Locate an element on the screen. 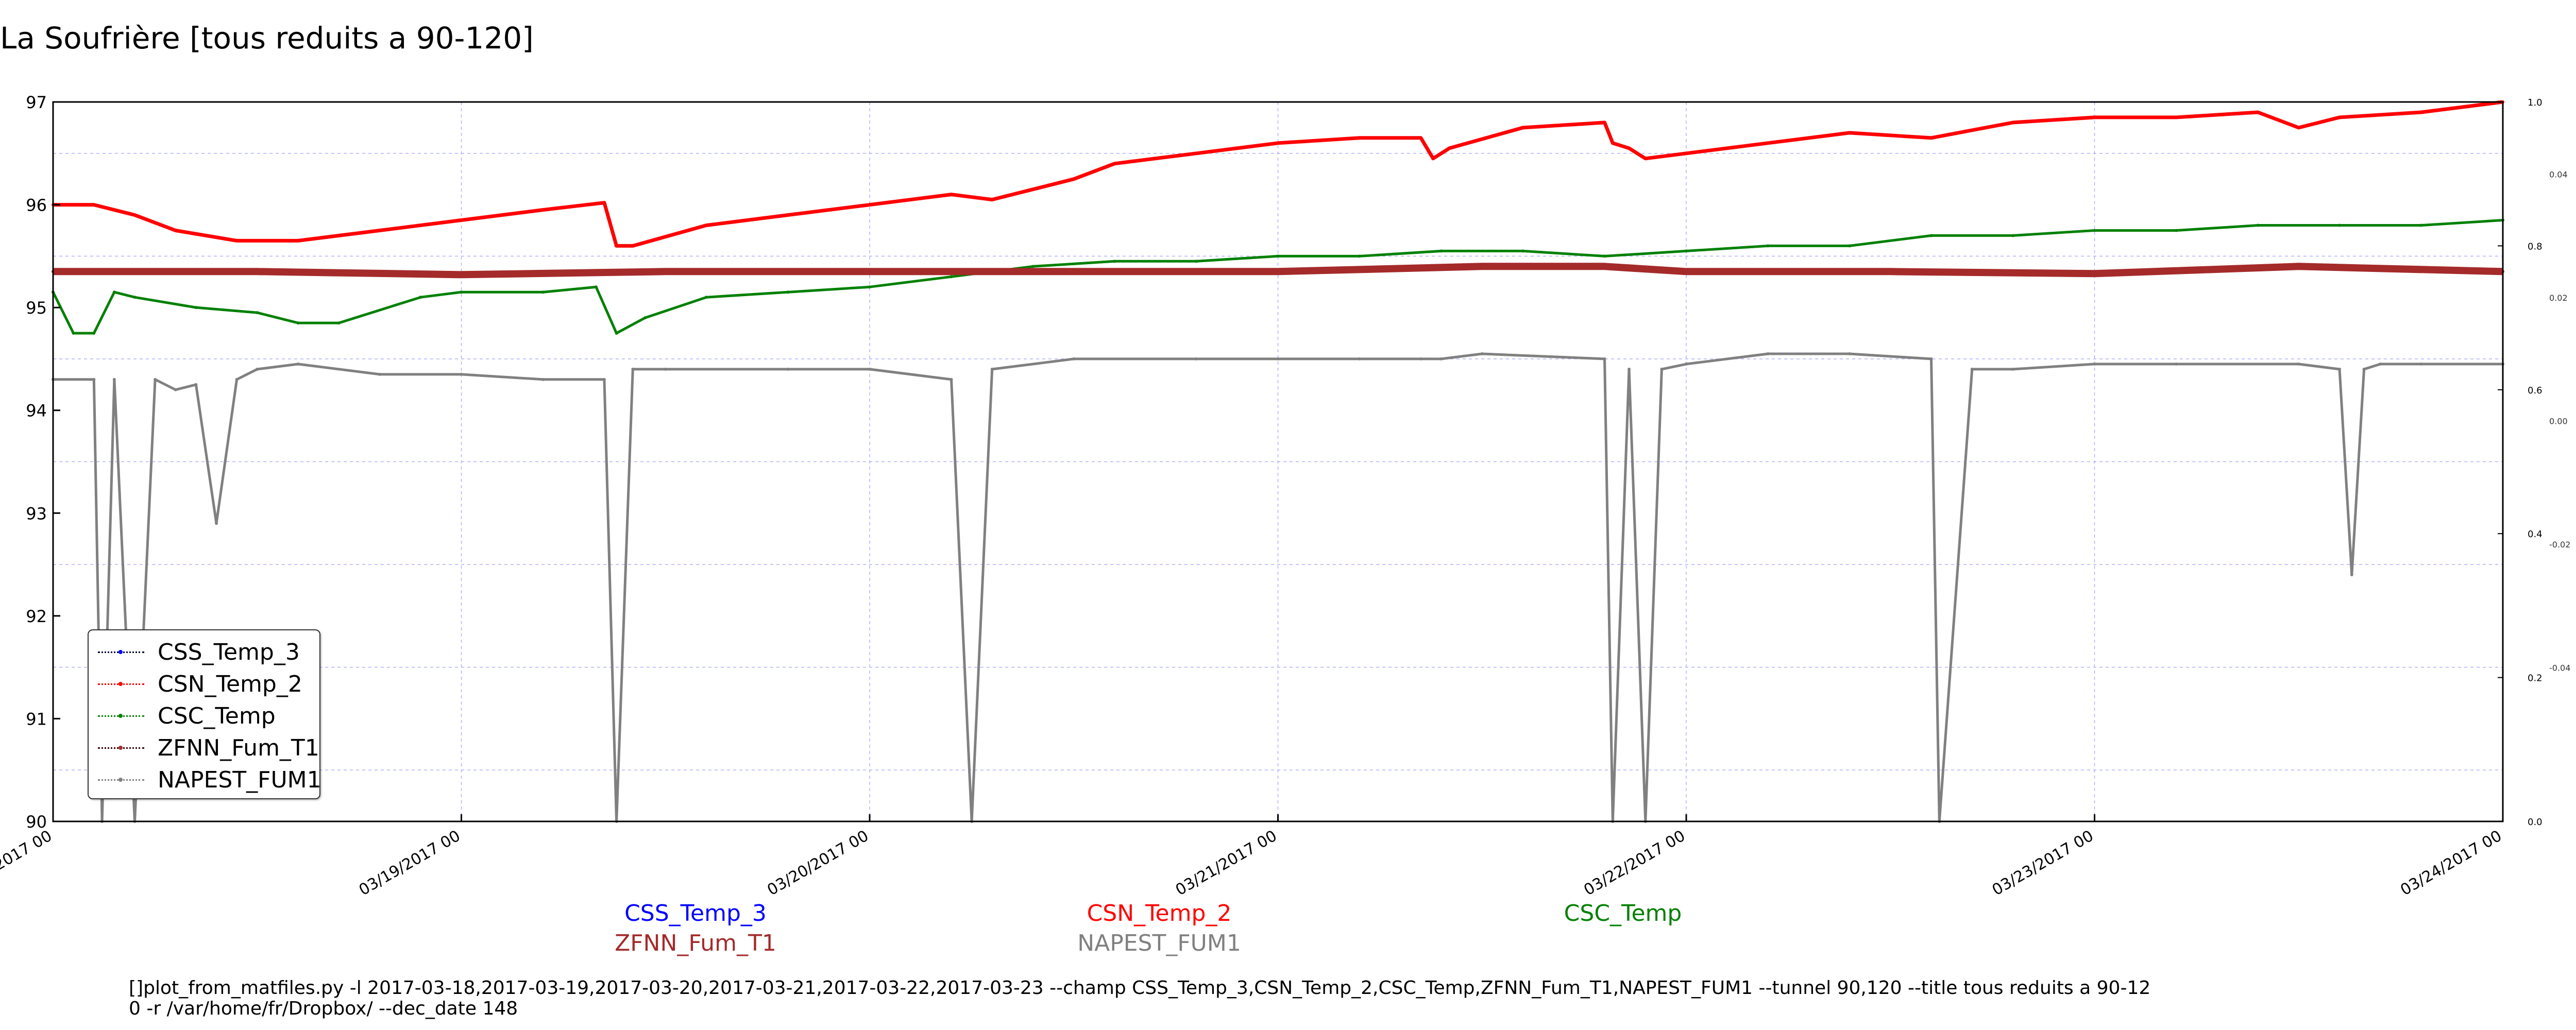  legend-item-csc-temp: CSC_Temp is located at coordinates (187, 715).